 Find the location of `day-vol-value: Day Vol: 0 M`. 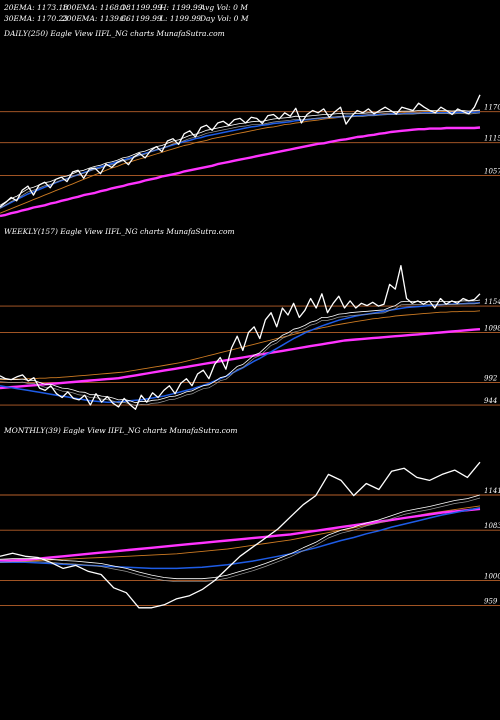

day-vol-value: Day Vol: 0 M is located at coordinates (224, 18).